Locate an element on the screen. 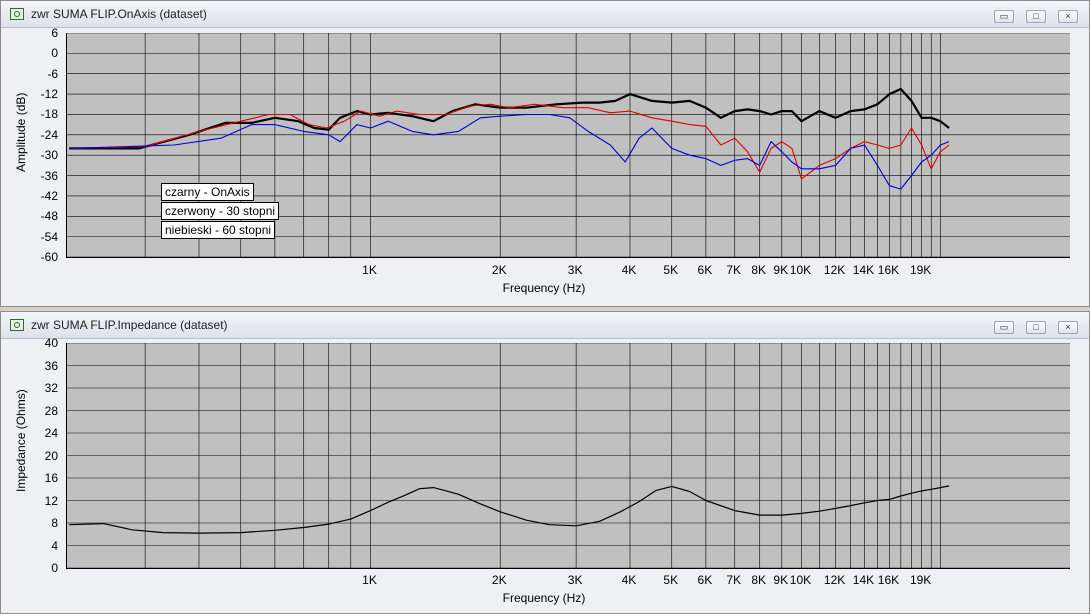 The image size is (1090, 614). y-tick-label: -42 is located at coordinates (49, 195).